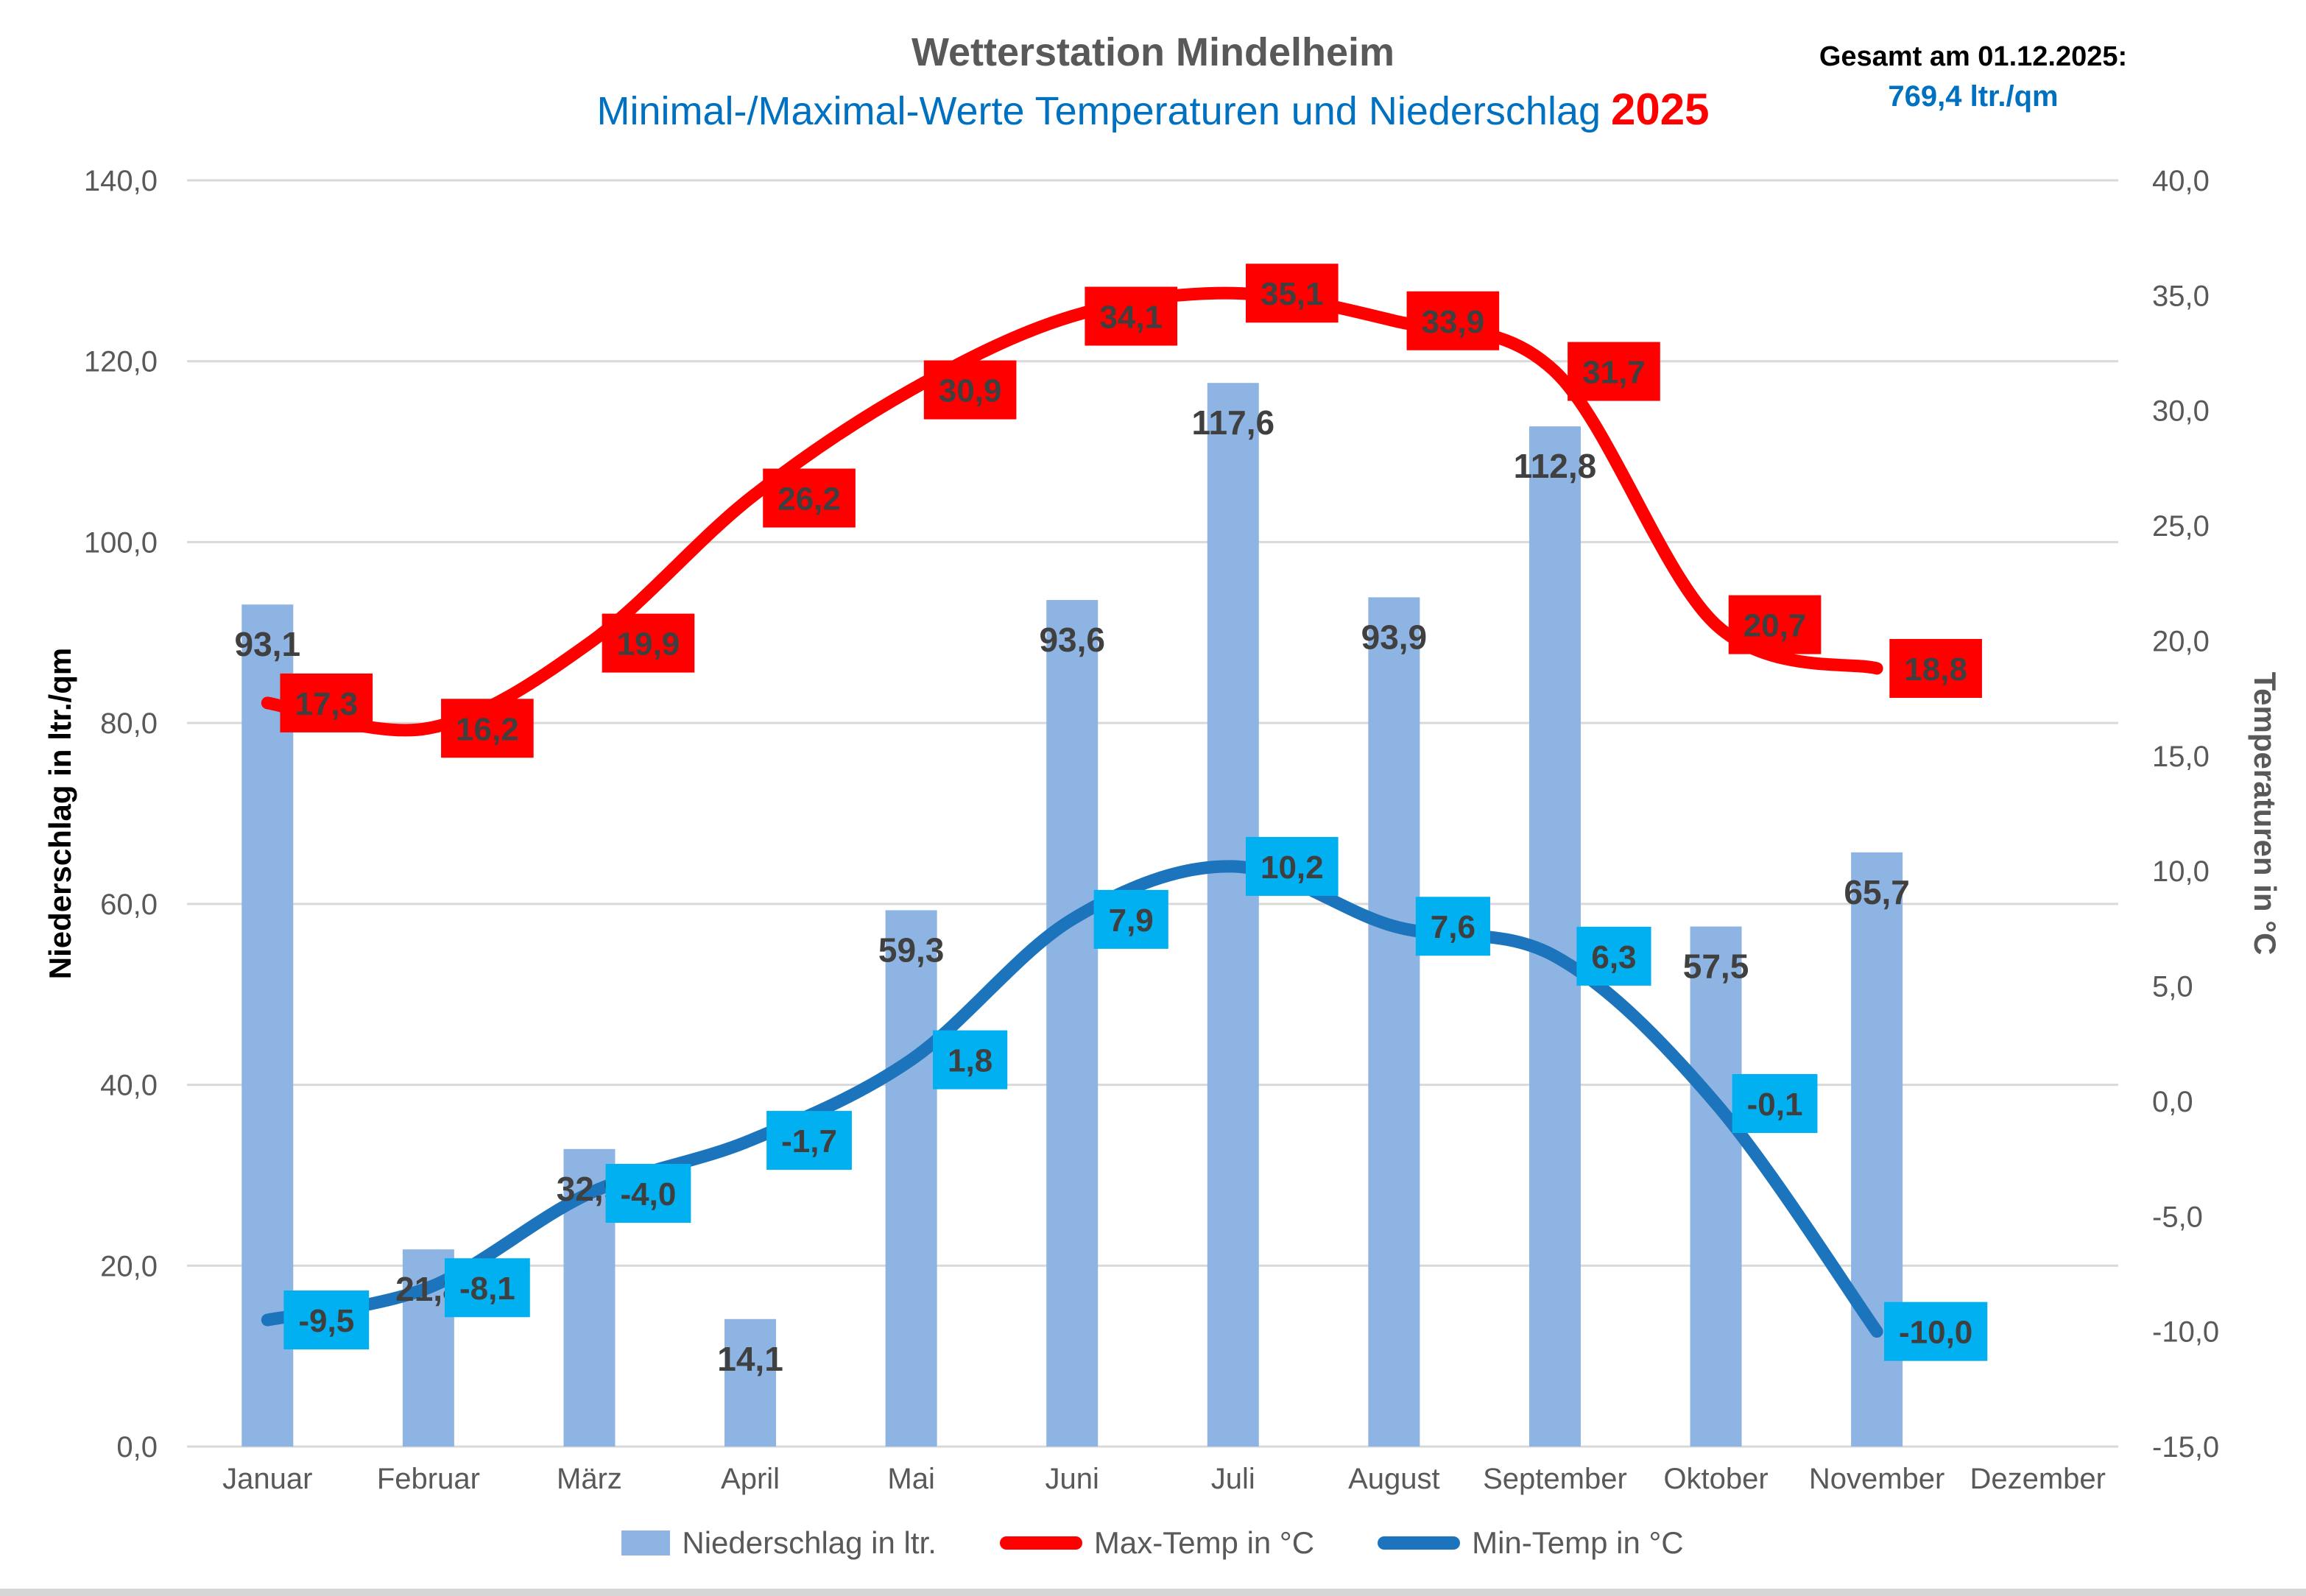 The image size is (2306, 1596). Describe the element at coordinates (1555, 1479) in the screenshot. I see `month-label: September` at that location.